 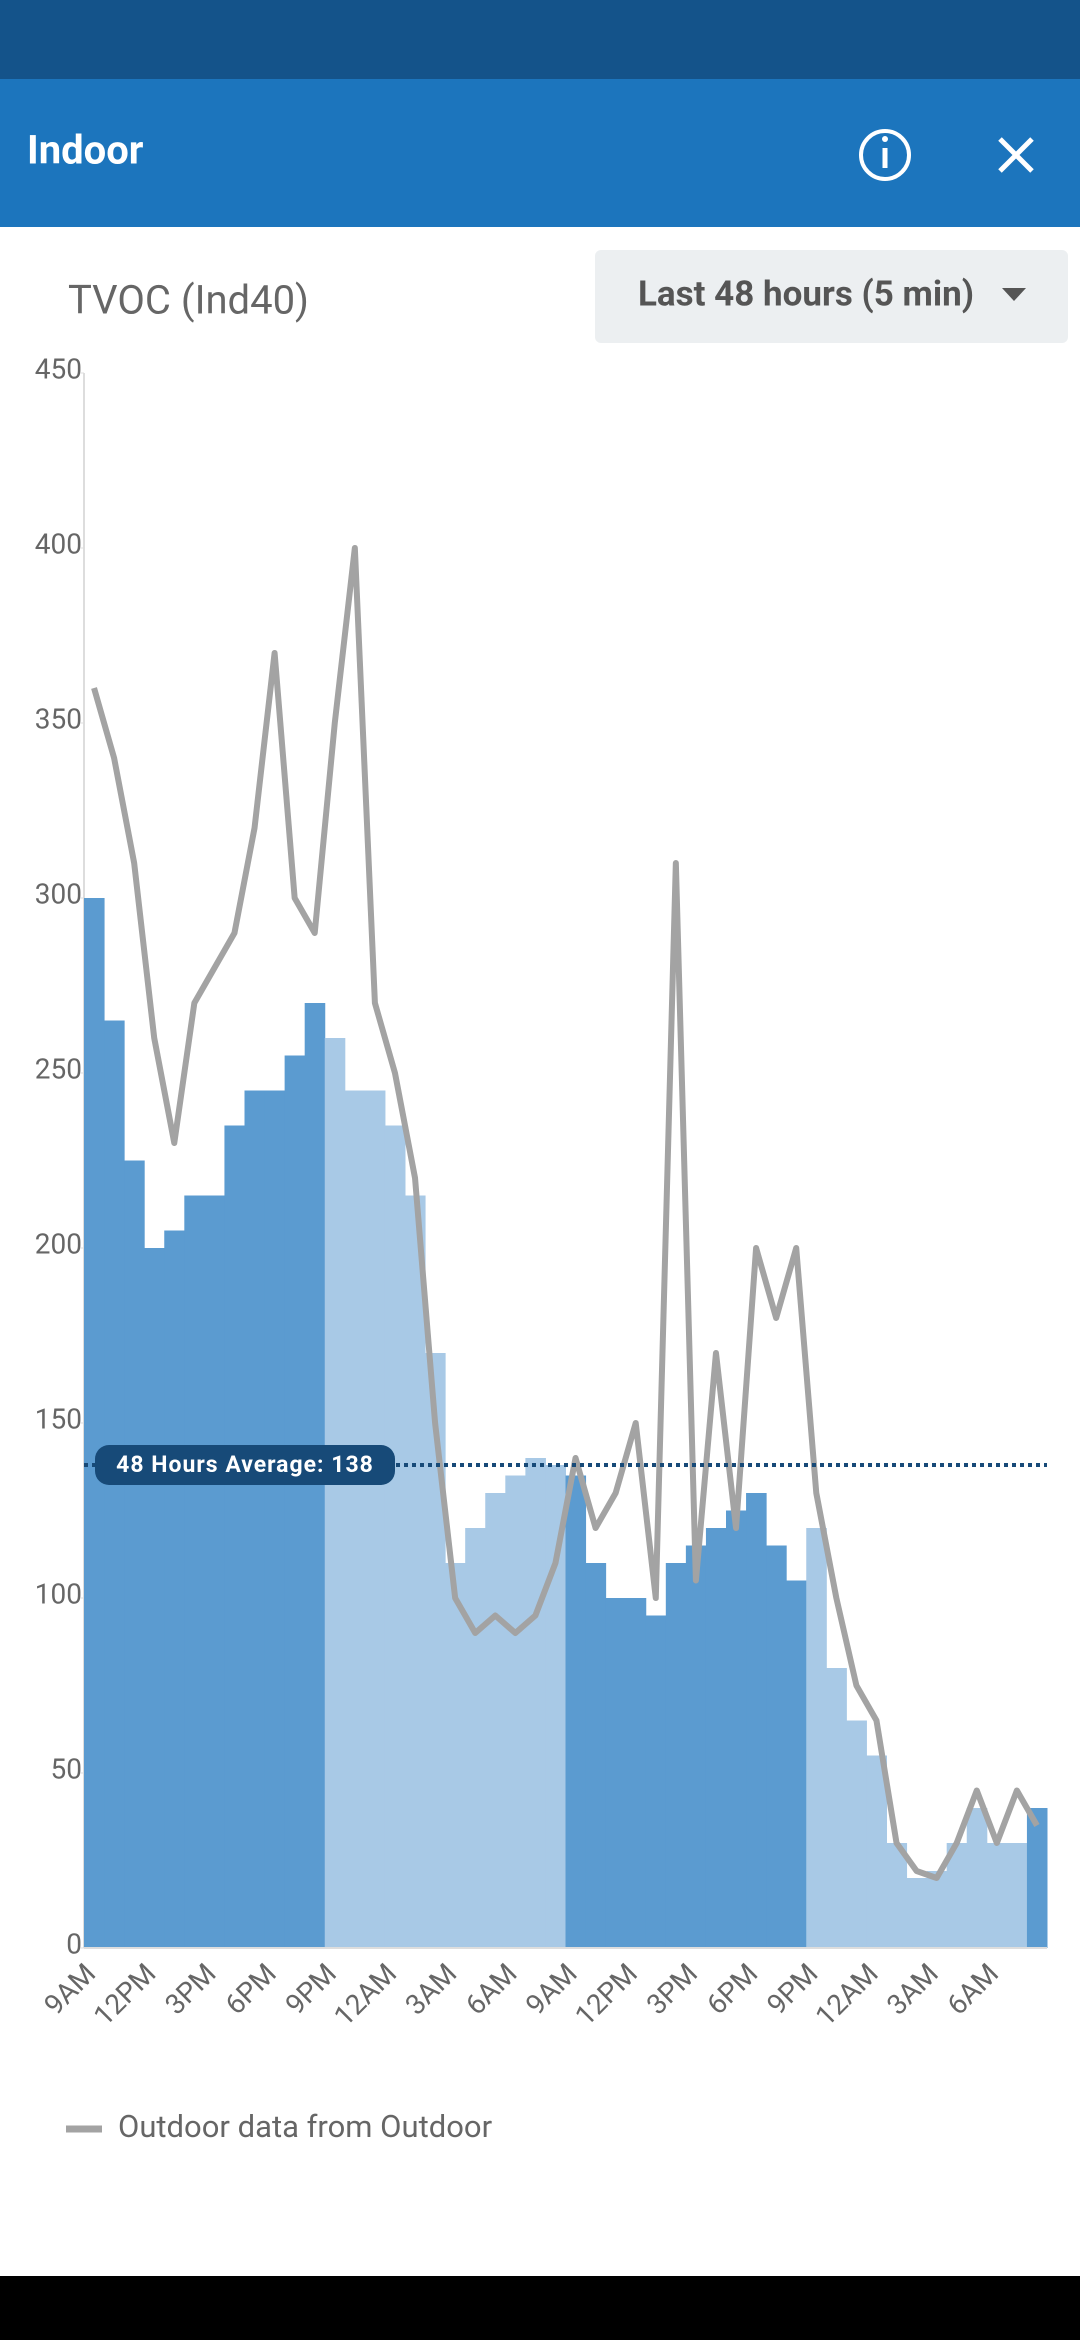 What do you see at coordinates (58, 1068) in the screenshot?
I see `y-tick-label: 250` at bounding box center [58, 1068].